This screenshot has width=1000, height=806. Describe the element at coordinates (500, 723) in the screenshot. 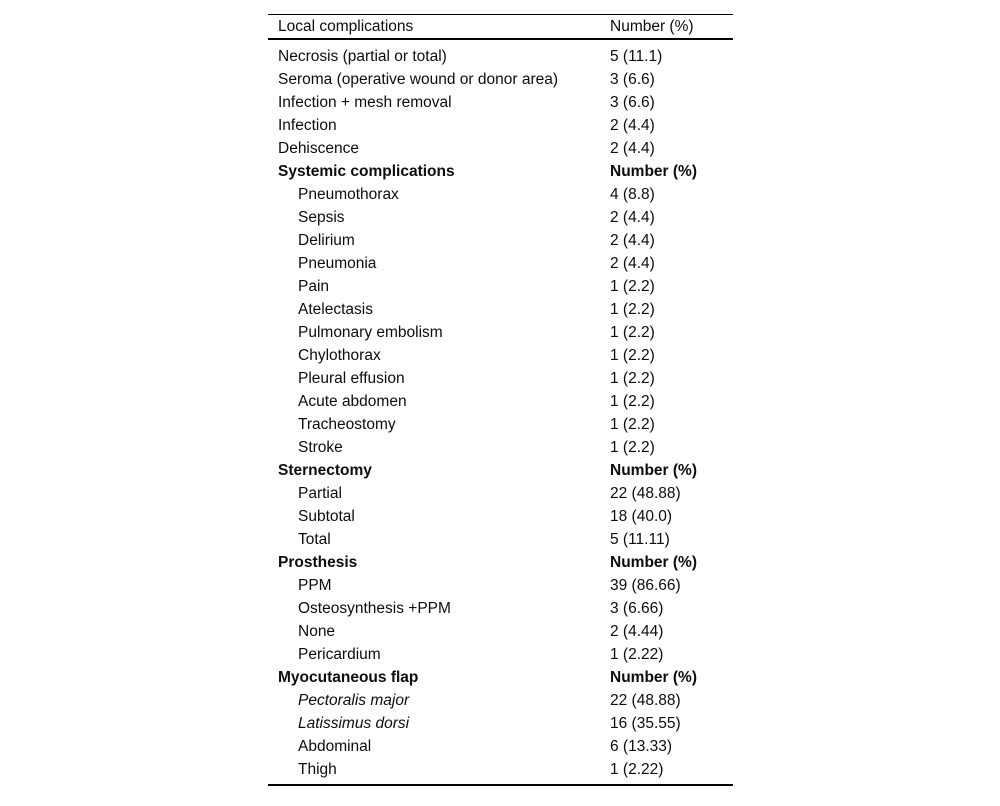

I see `table-row: Latissimus dorsi 16 (35.55)` at that location.